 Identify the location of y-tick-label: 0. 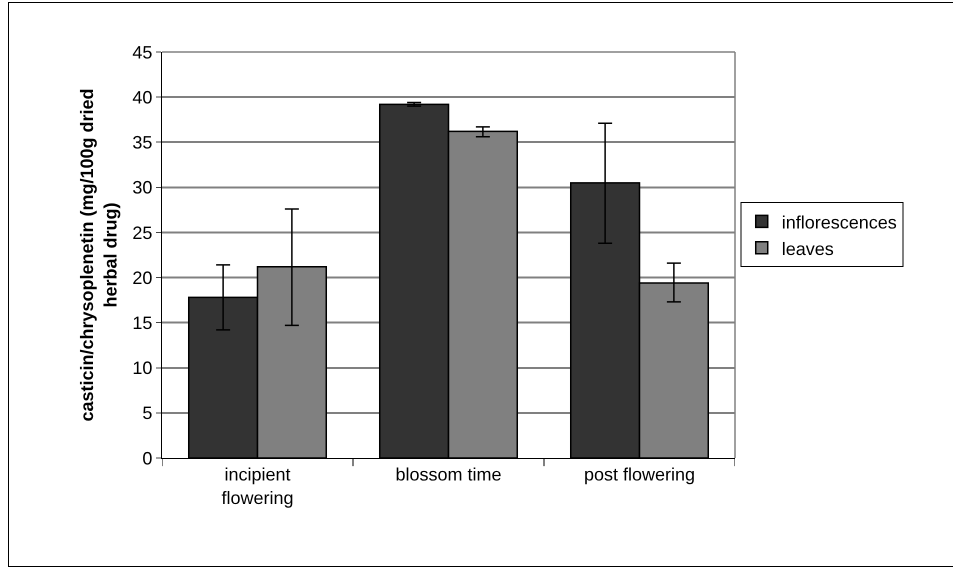
(147, 458).